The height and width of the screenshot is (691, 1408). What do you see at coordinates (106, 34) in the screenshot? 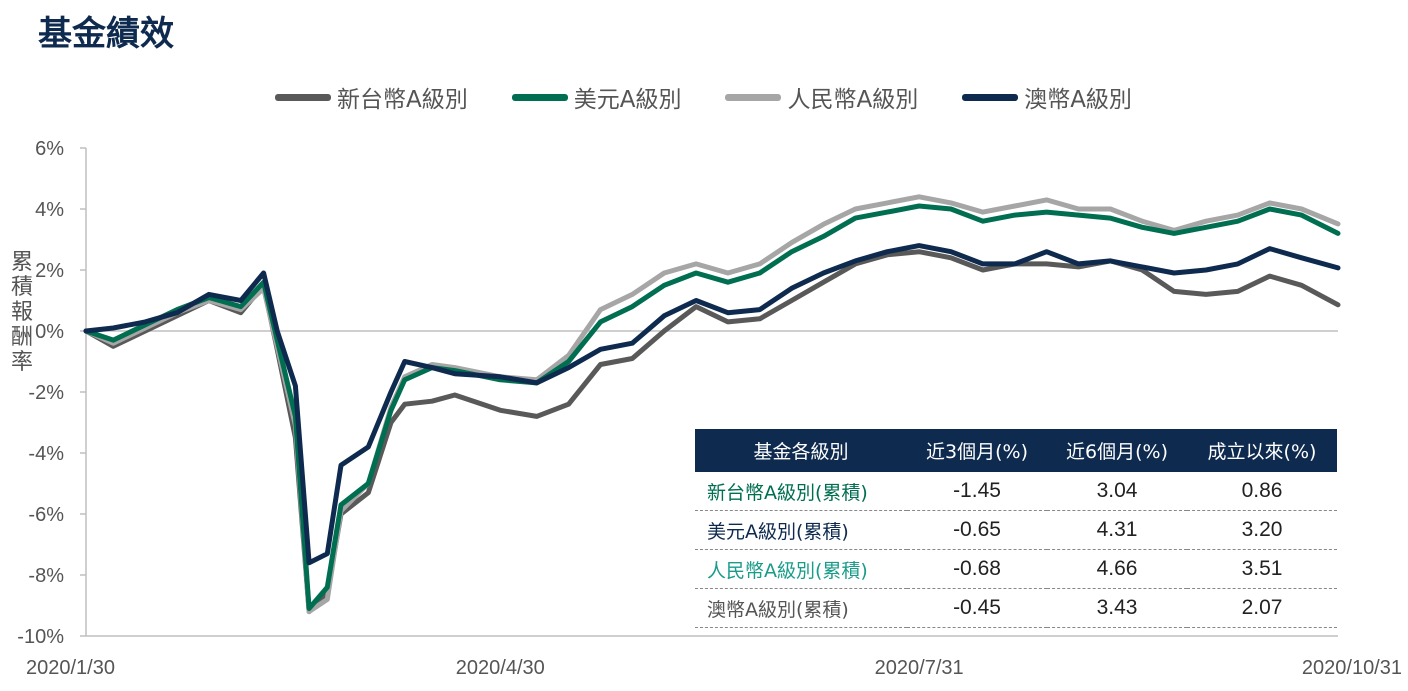
I see `page-title: 基金績效` at bounding box center [106, 34].